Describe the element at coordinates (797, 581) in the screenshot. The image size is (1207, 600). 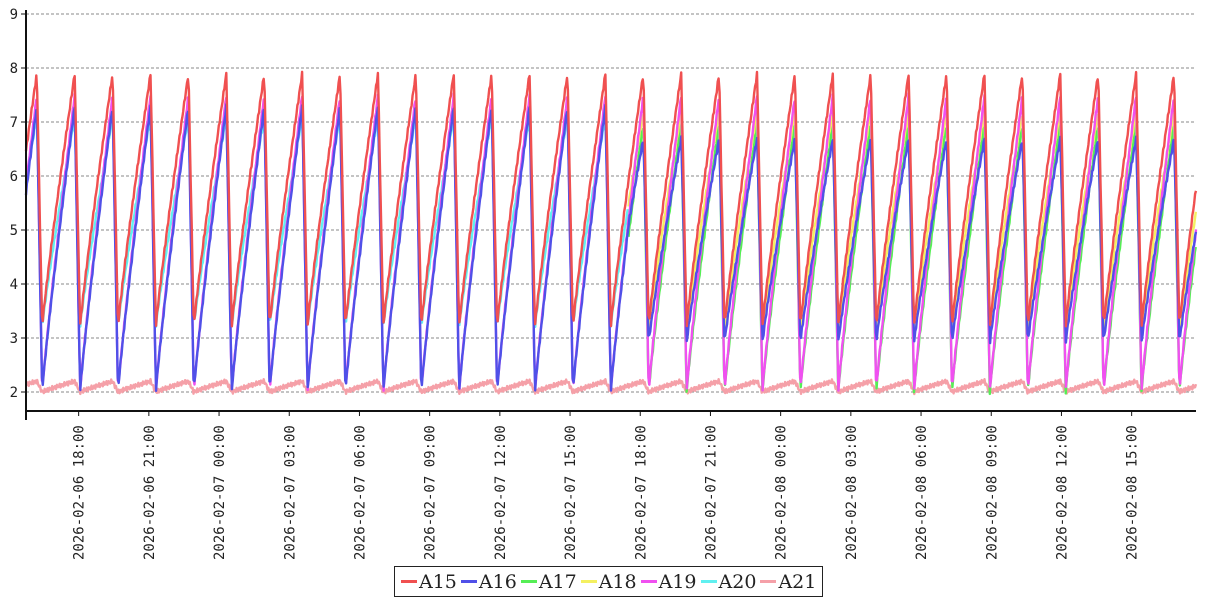
I see `legend-label: A21` at that location.